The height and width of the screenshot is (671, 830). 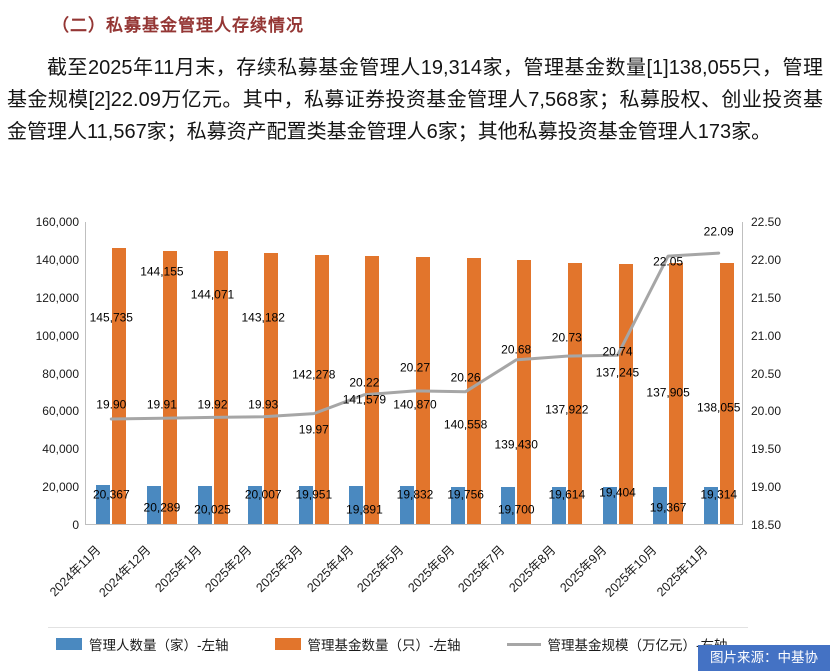 What do you see at coordinates (57, 297) in the screenshot?
I see `left-axis-tick-label: 120,000` at bounding box center [57, 297].